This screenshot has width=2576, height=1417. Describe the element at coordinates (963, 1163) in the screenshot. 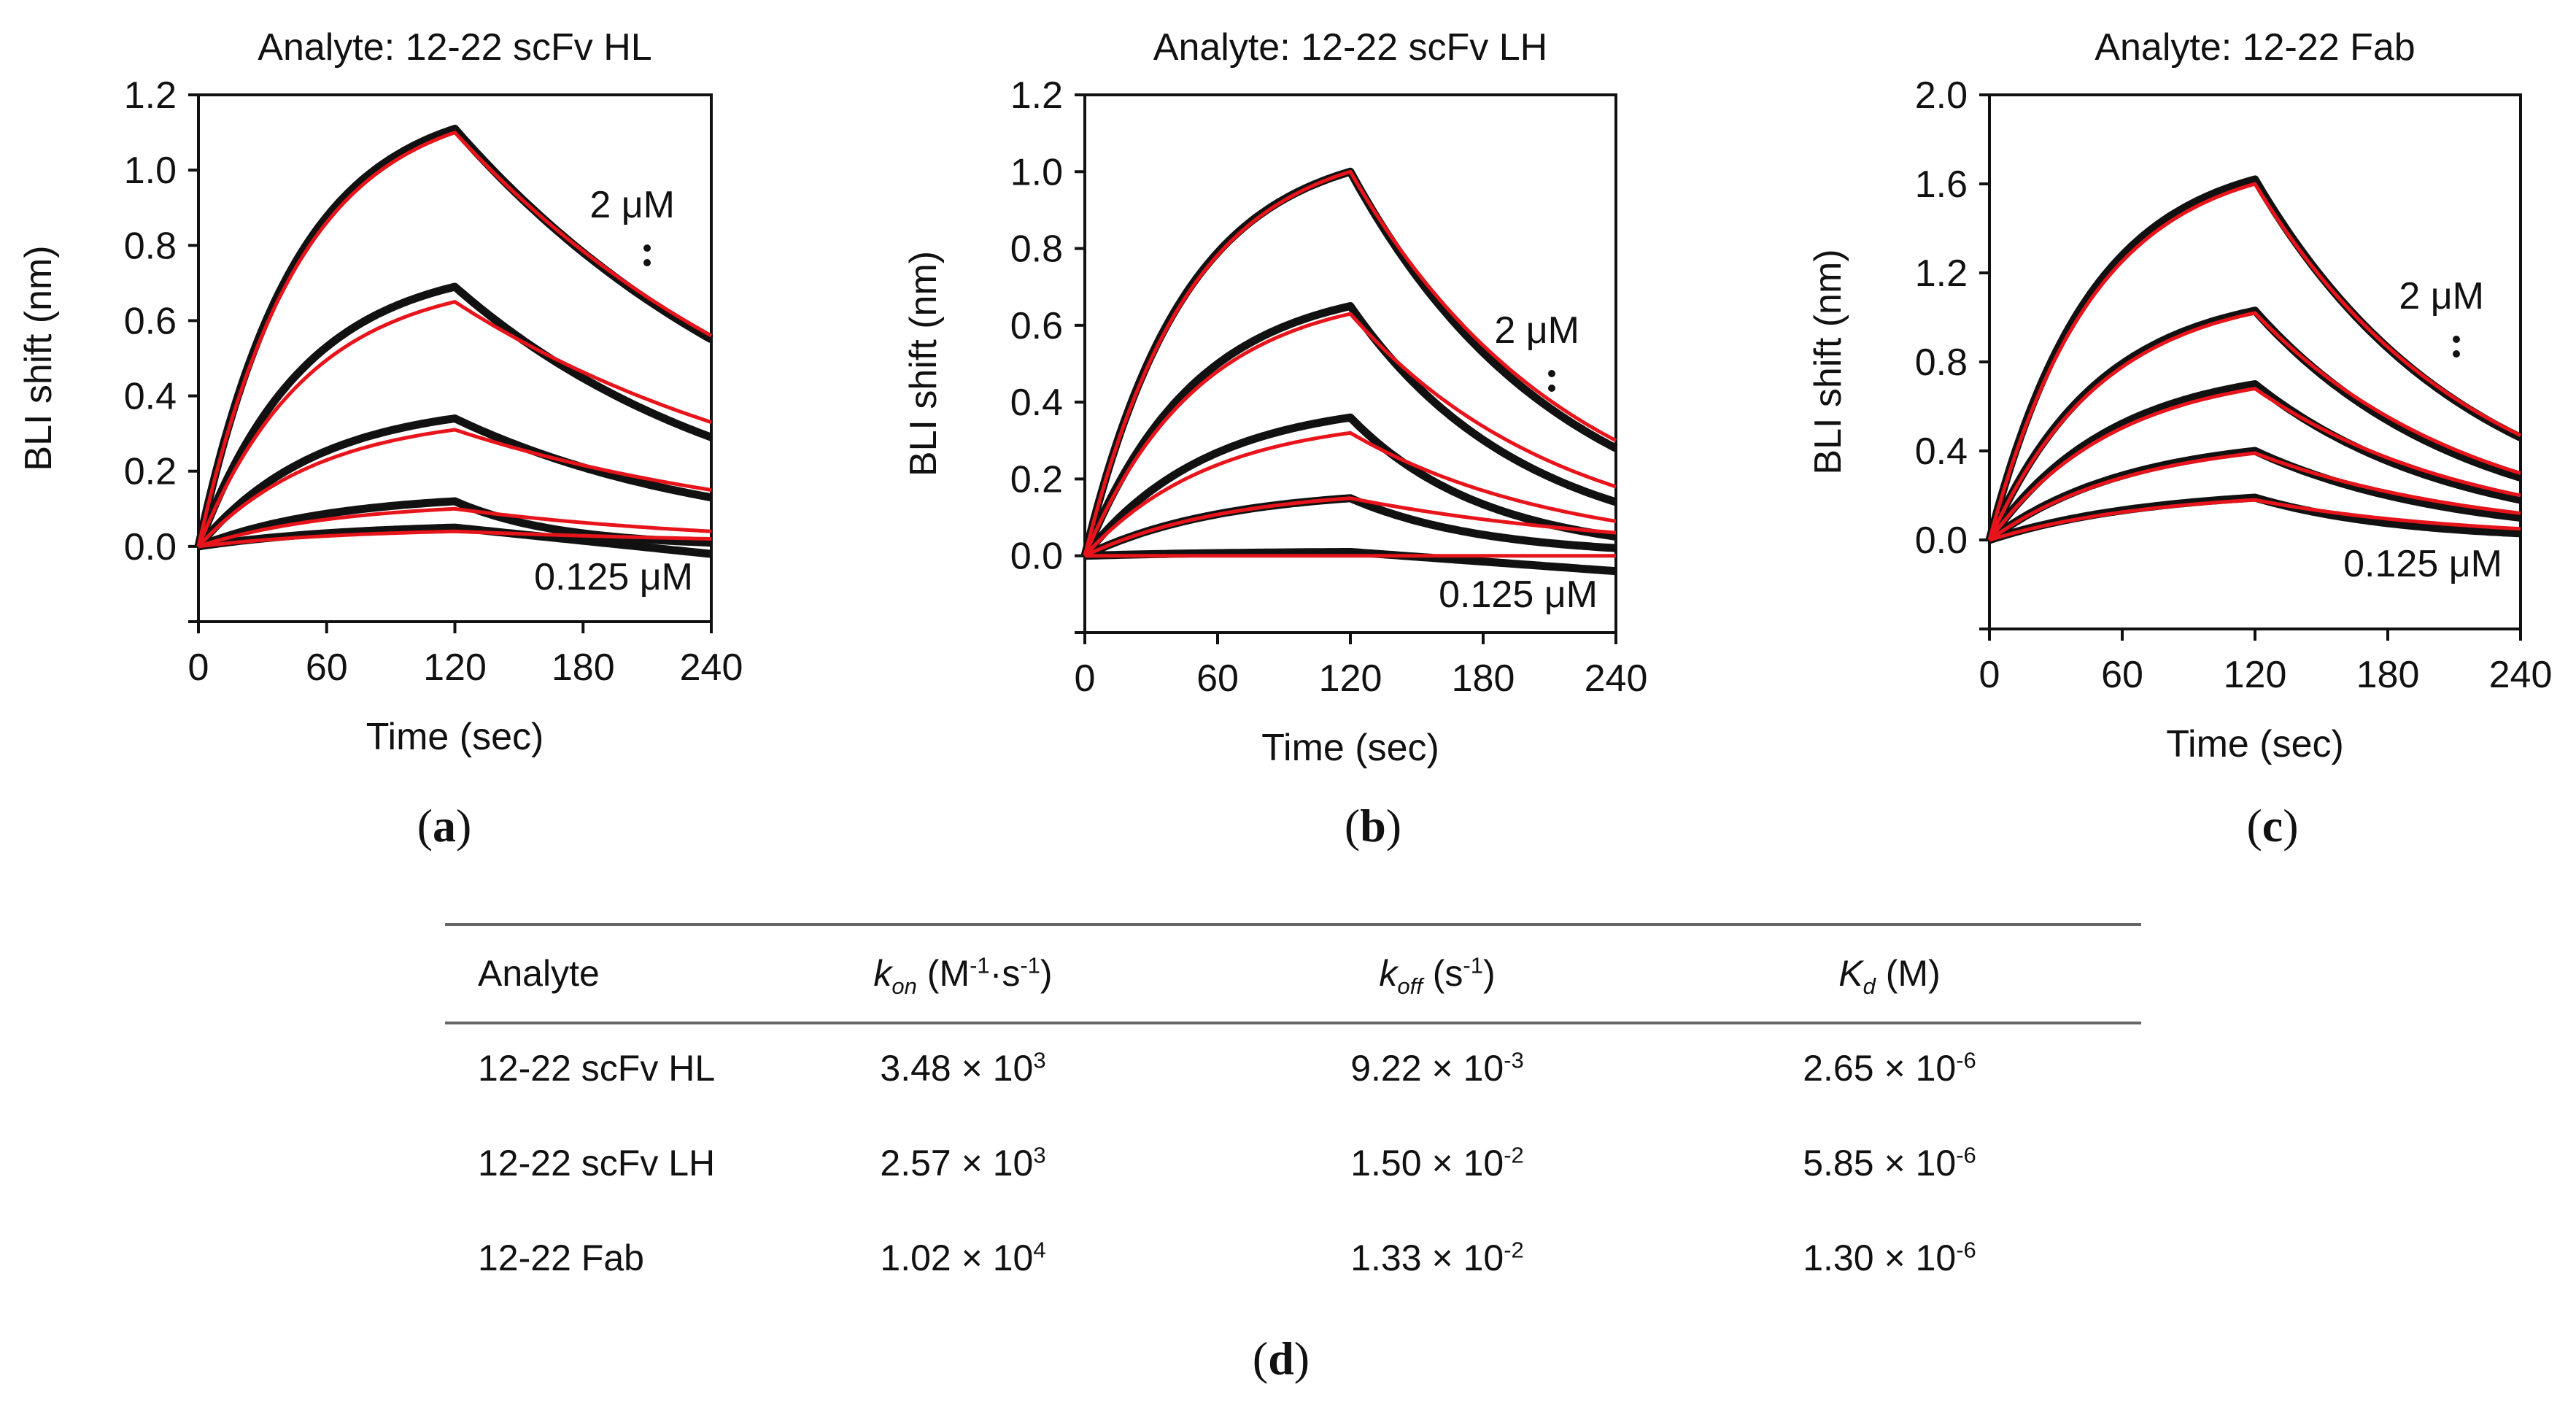

I see `row-2-kon: 2.57 × 103` at that location.